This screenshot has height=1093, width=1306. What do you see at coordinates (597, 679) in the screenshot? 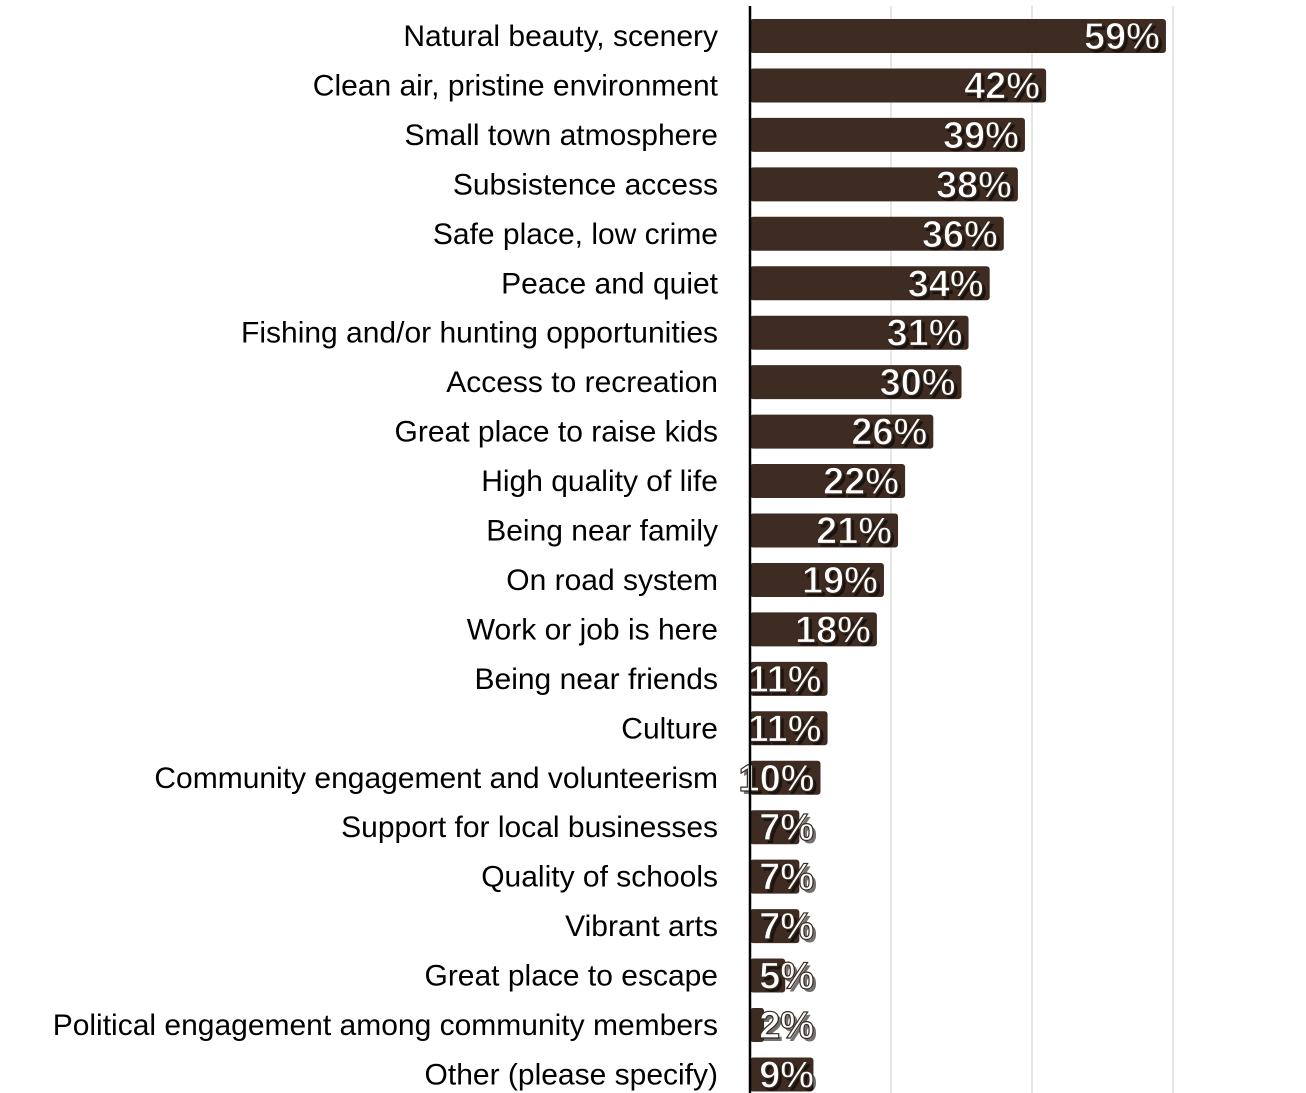
I see `category-label: Being near friends` at bounding box center [597, 679].